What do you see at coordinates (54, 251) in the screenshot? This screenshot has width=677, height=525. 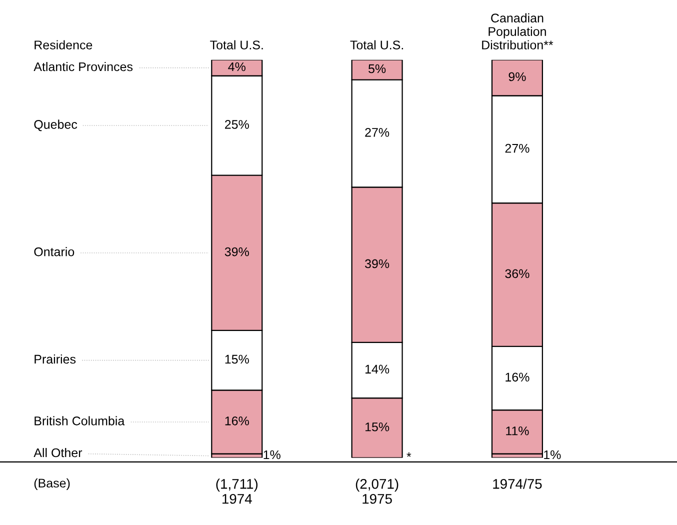 I see `text: Ontario` at bounding box center [54, 251].